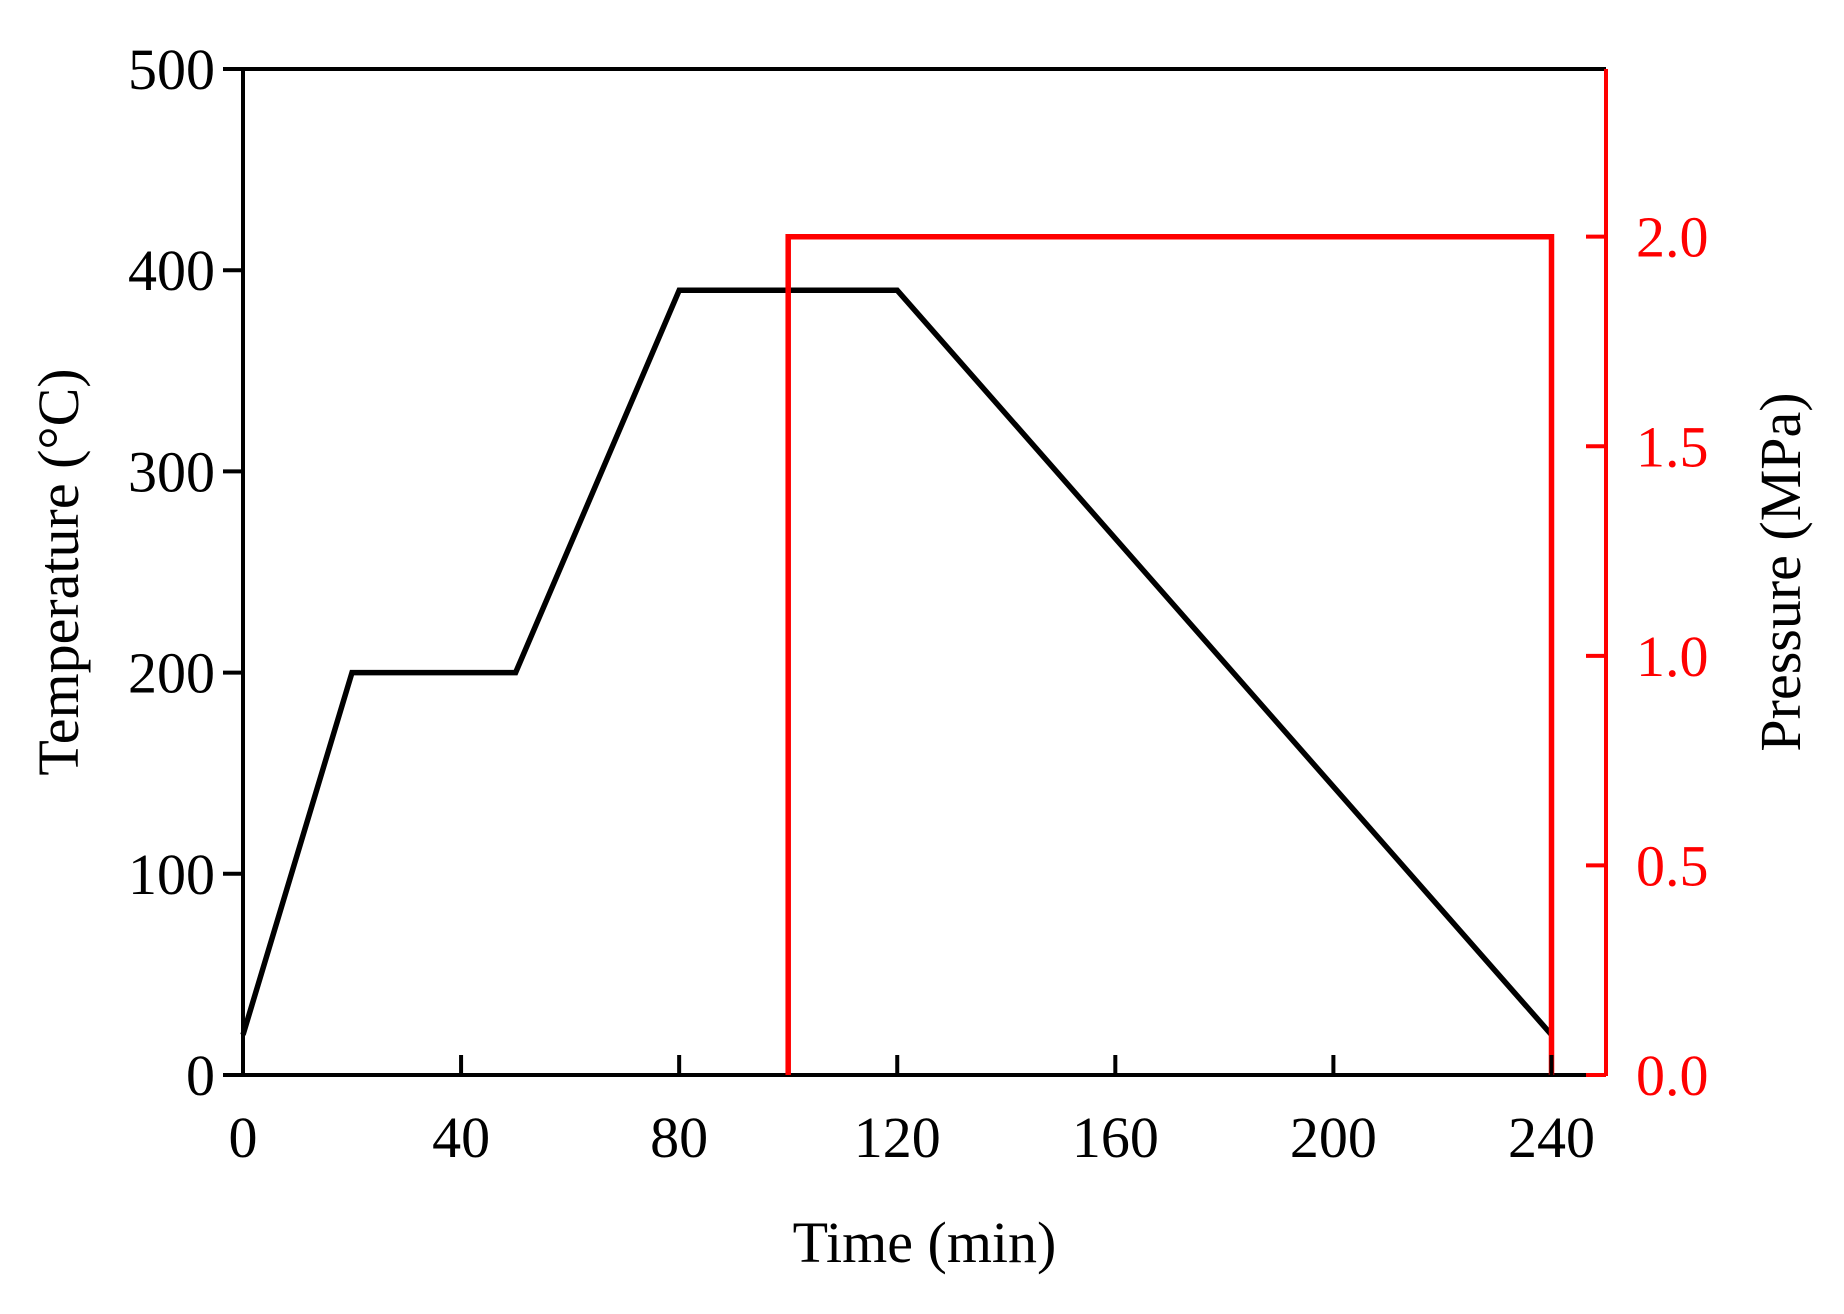 The image size is (1844, 1314). What do you see at coordinates (200, 1075) in the screenshot?
I see `y-left-tick-label-0: 0` at bounding box center [200, 1075].